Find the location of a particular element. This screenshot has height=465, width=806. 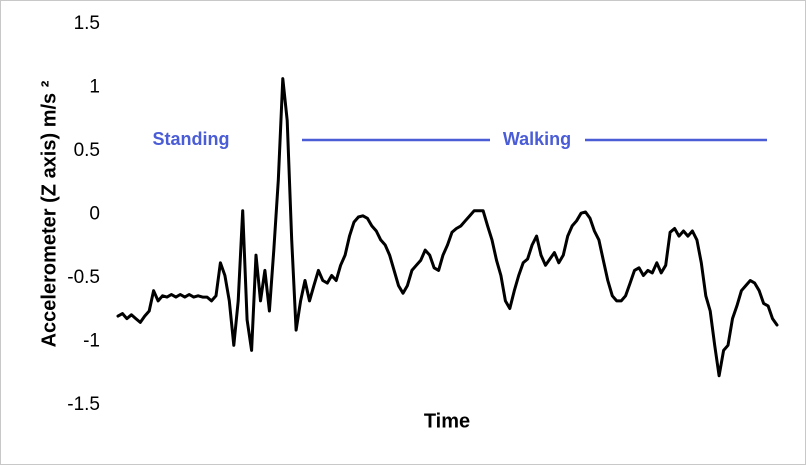

x-axis-title: Time is located at coordinates (447, 421).